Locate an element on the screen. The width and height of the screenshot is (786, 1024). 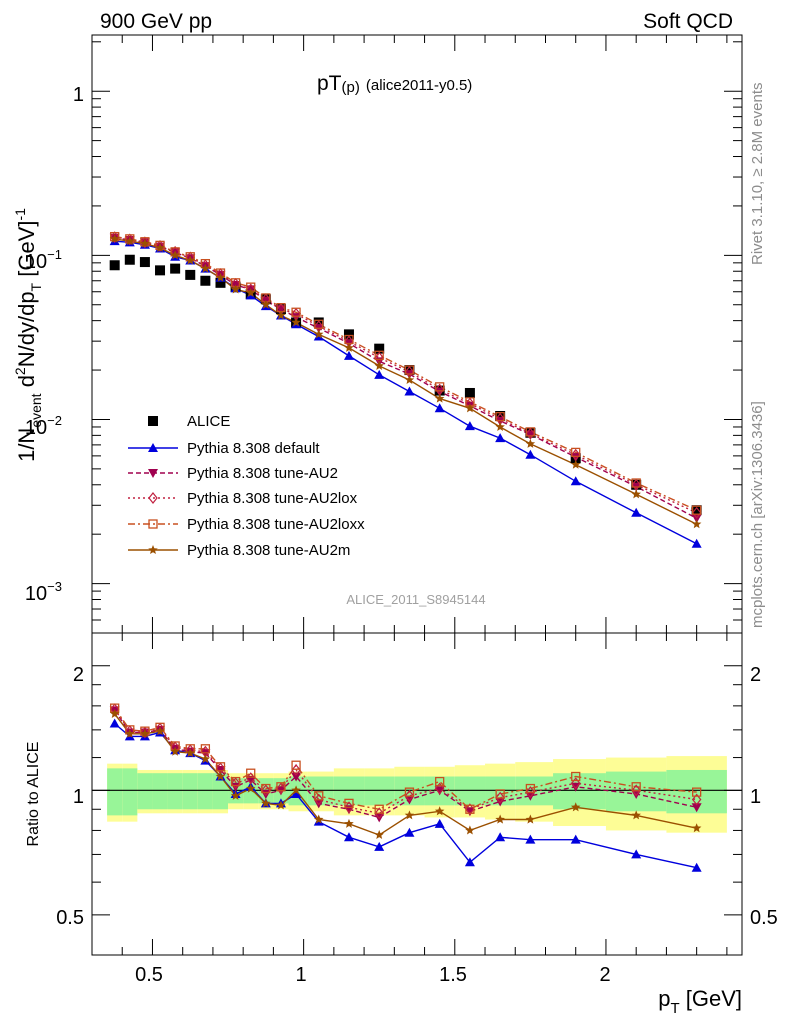
ratio-y-axis-label: Ratio to ALICE is located at coordinates (33, 794).